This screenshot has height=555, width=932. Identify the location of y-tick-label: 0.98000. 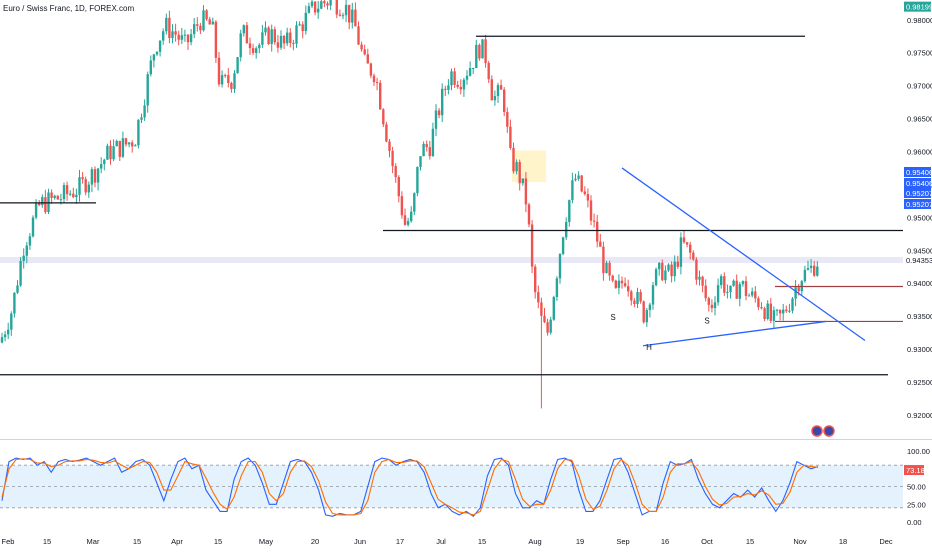
(919, 20).